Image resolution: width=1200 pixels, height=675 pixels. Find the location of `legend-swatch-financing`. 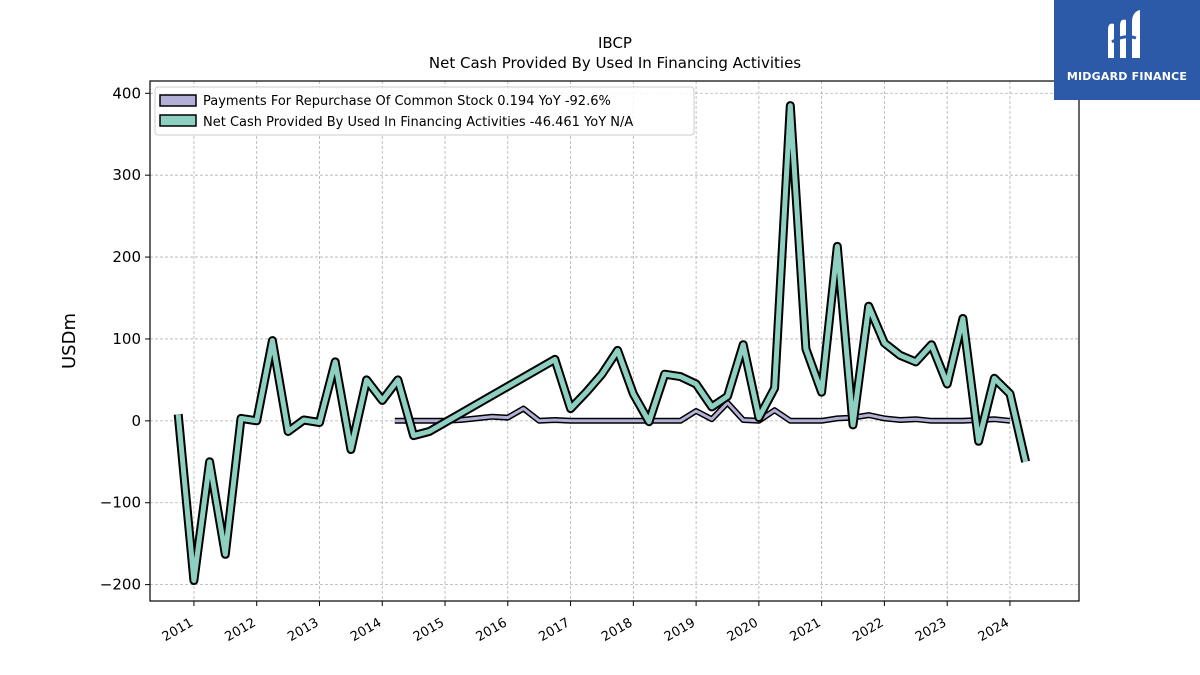

legend-swatch-financing is located at coordinates (178, 120).